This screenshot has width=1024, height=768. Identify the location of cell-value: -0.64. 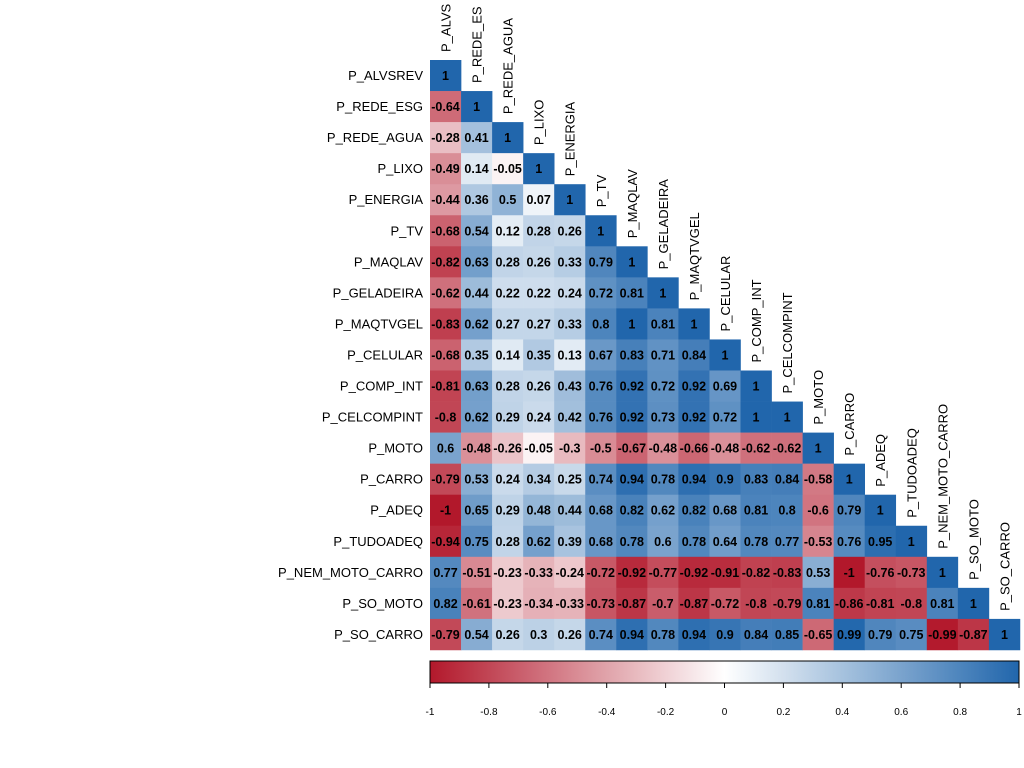
(445, 107).